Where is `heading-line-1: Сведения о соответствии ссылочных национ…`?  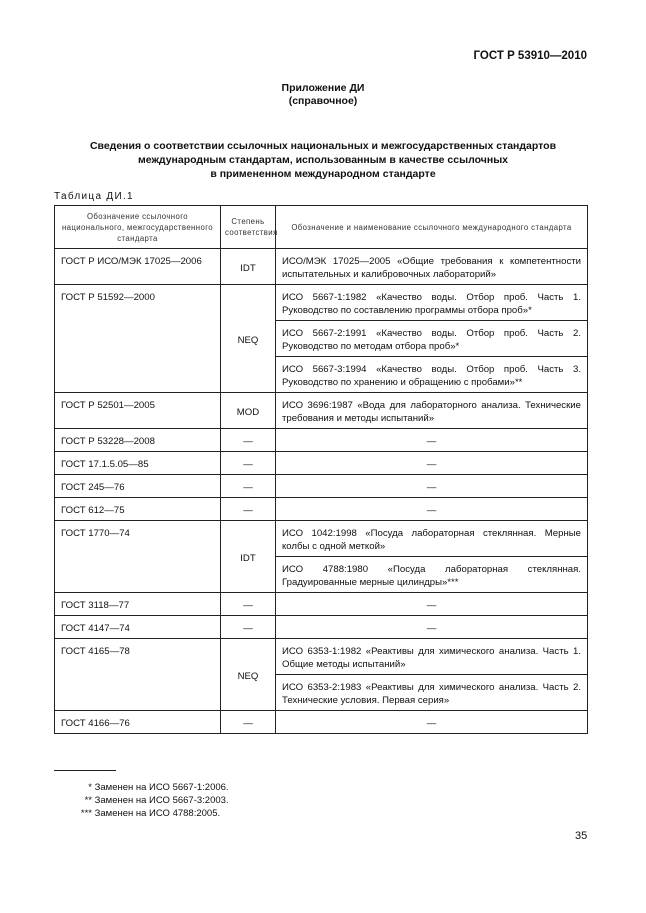
heading-line-1: Сведения о соответствии ссылочных национ… is located at coordinates (323, 146).